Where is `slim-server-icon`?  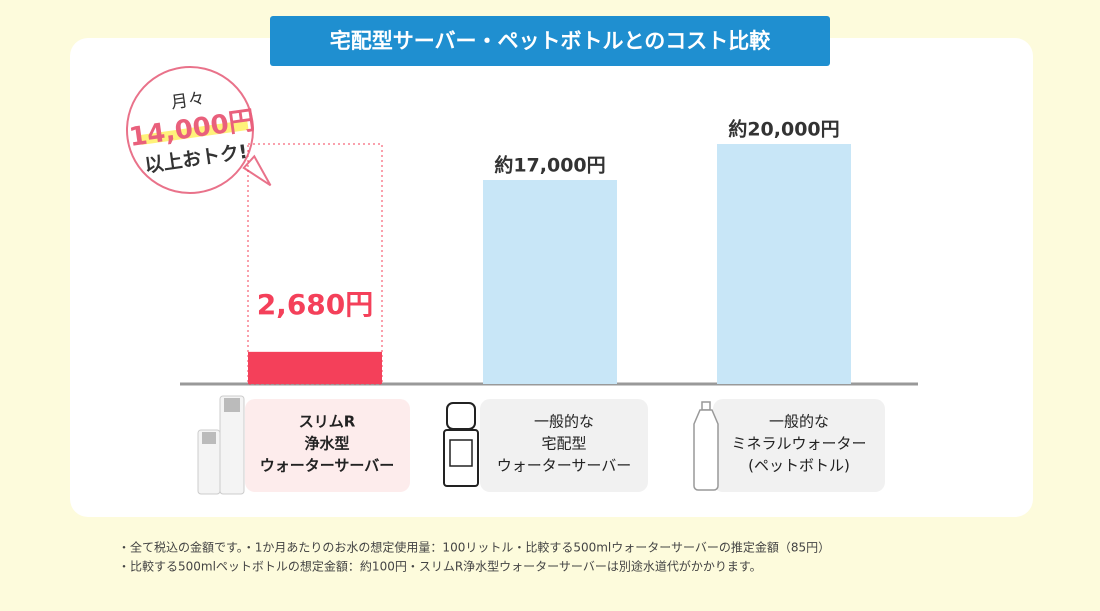 slim-server-icon is located at coordinates (221, 445).